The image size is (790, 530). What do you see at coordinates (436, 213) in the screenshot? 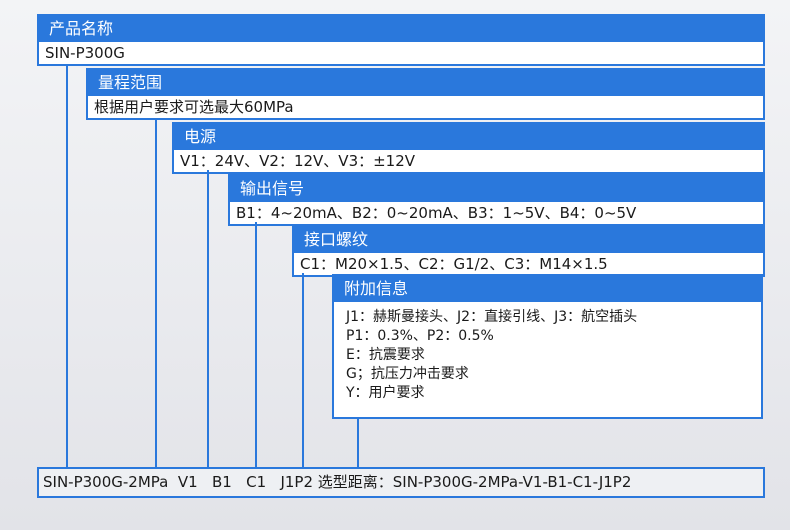
I see `section-value: B1：4~20mA、B2：0~20mA、B3：1~5V、B4：0~5V` at bounding box center [436, 213].